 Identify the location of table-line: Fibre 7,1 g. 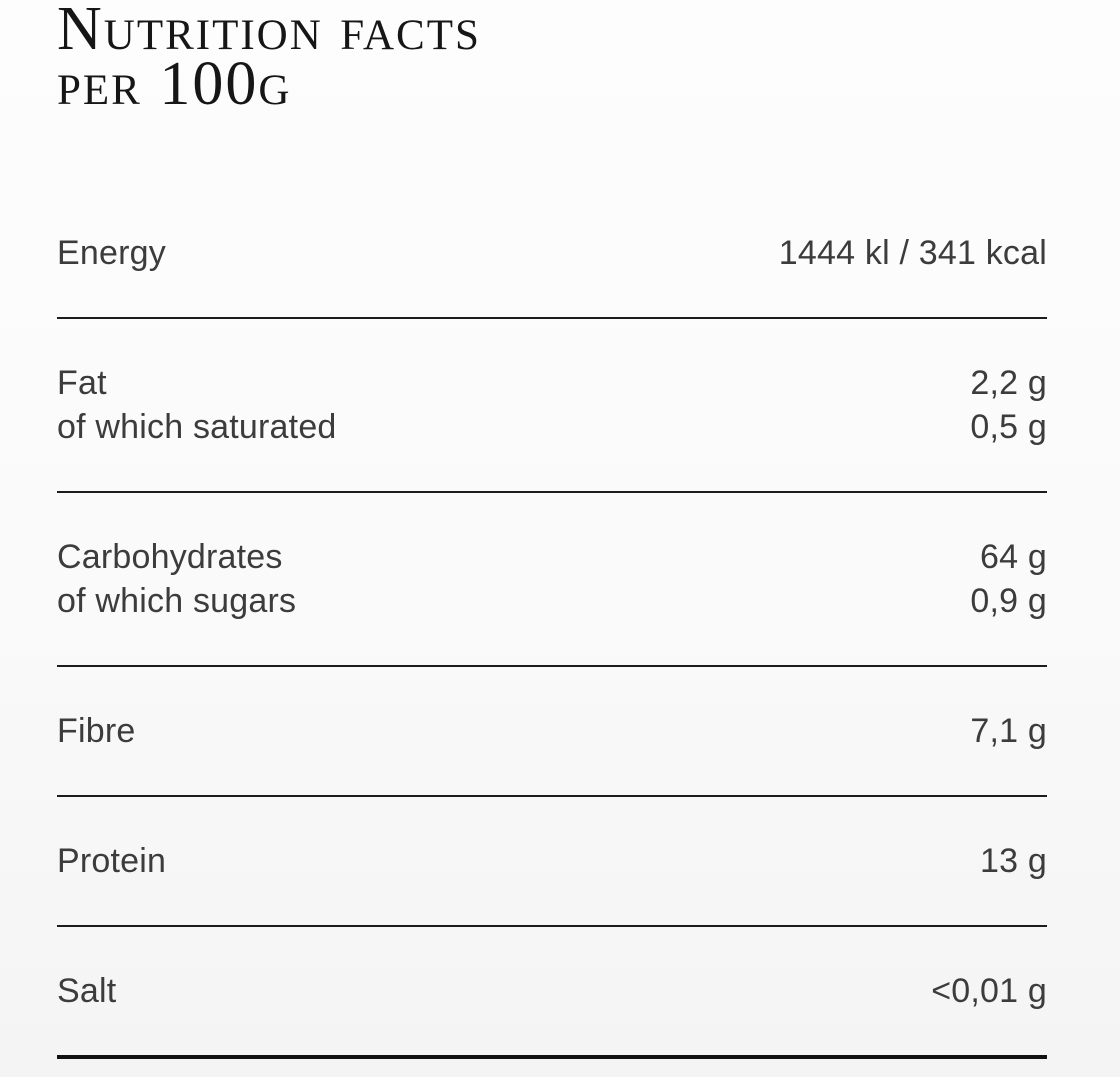
(552, 731).